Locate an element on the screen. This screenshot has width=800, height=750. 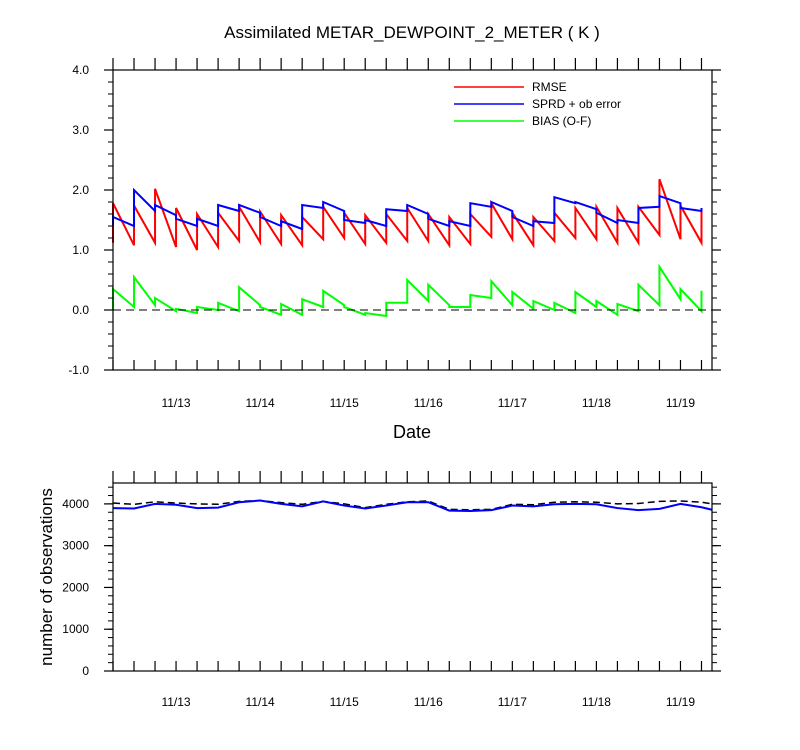
top-y-tick-label: -1.0 is located at coordinates (78, 370).